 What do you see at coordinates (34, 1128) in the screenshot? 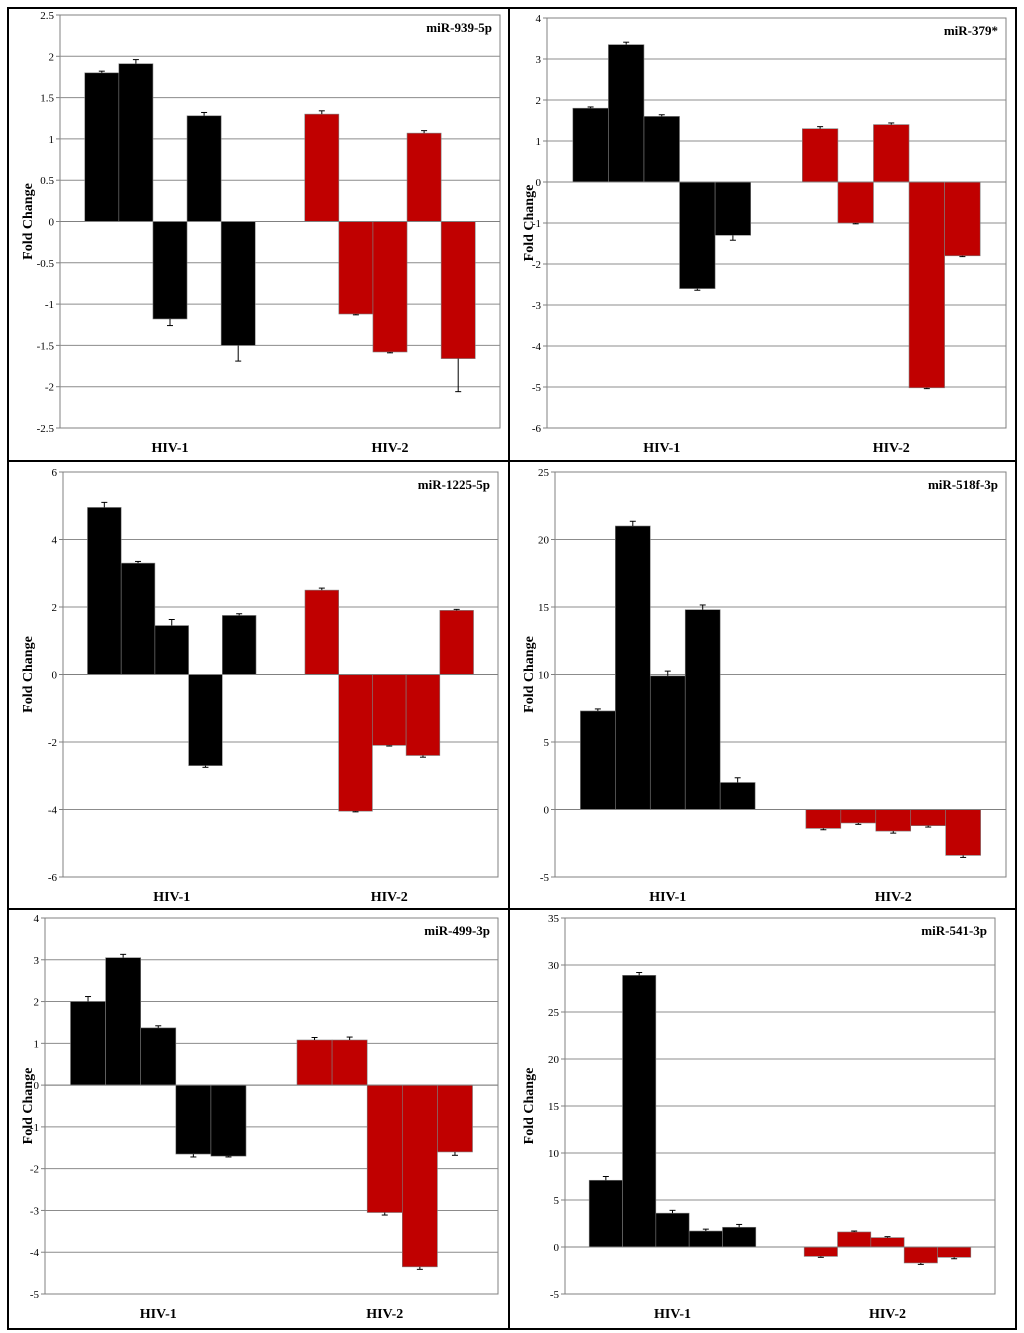
I see `y-tick-label: -1` at bounding box center [34, 1128].